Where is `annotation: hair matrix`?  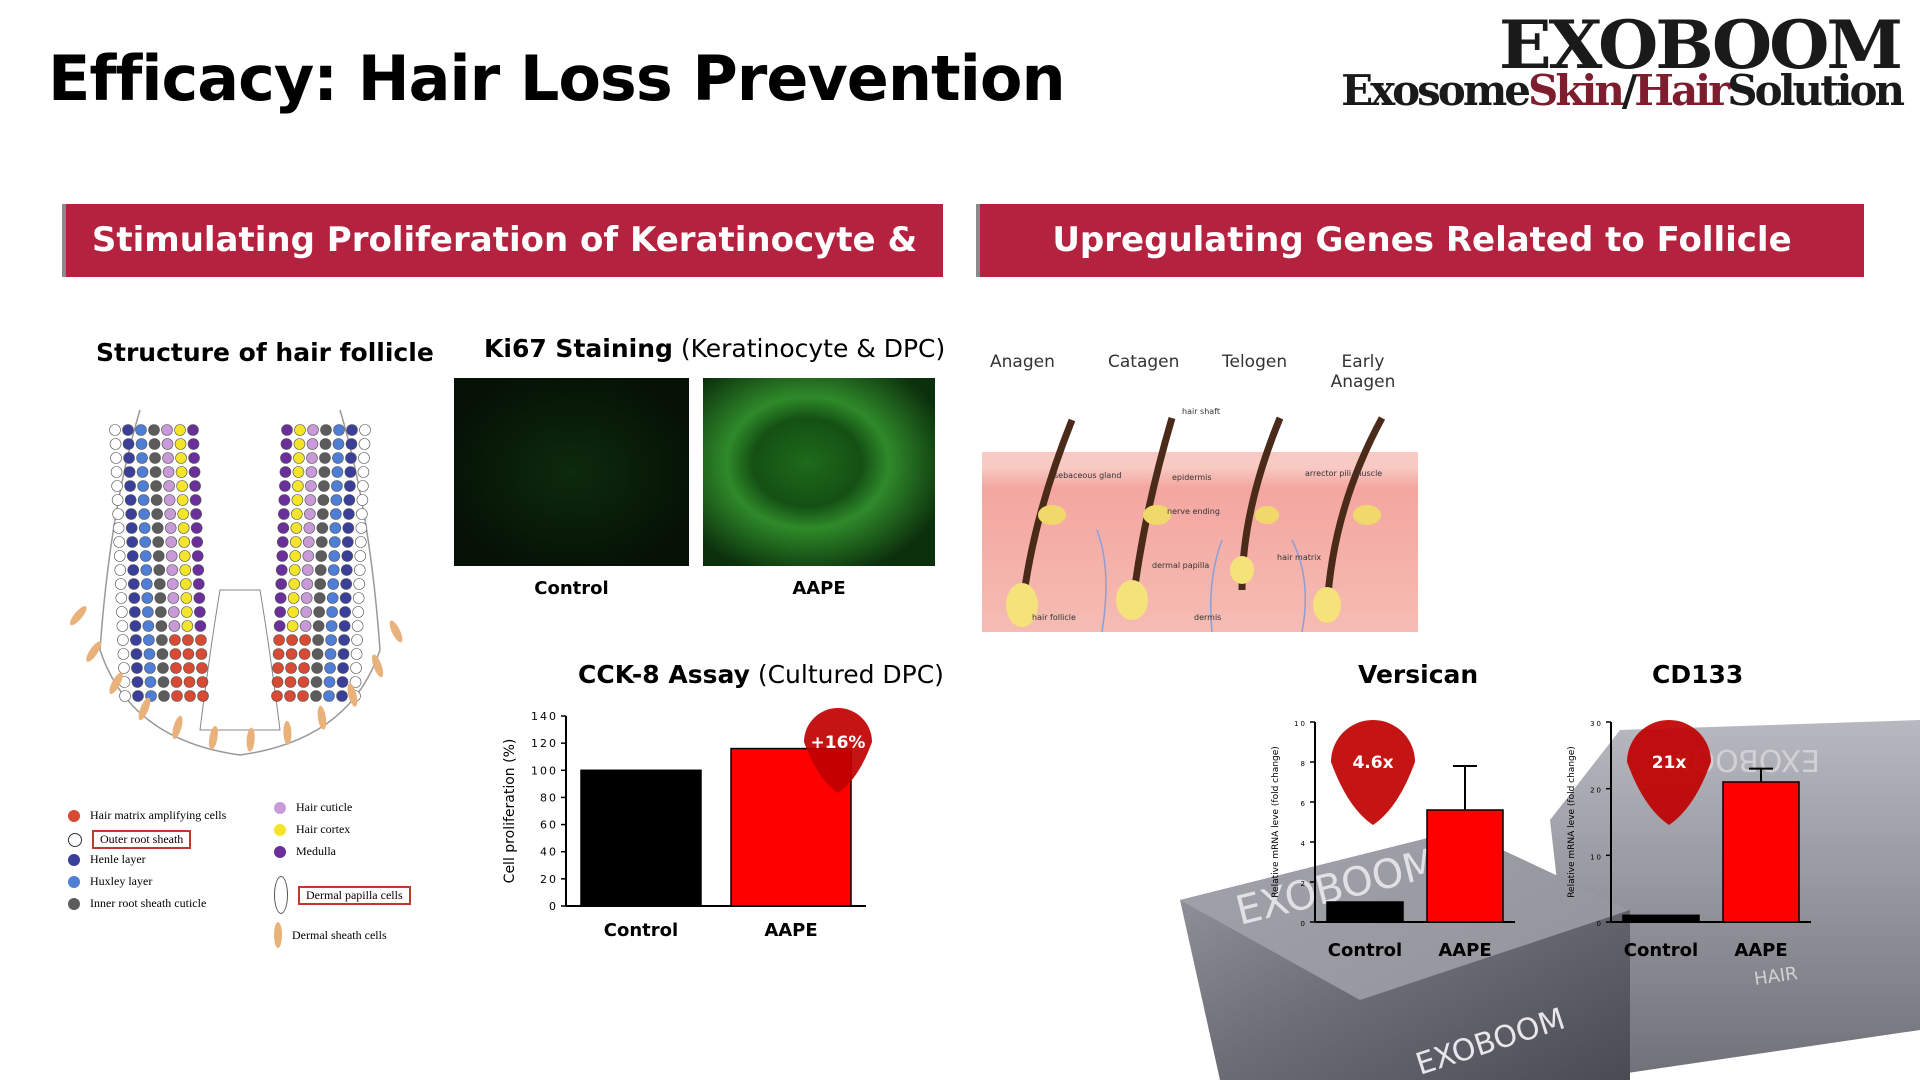
annotation: hair matrix is located at coordinates (1299, 557).